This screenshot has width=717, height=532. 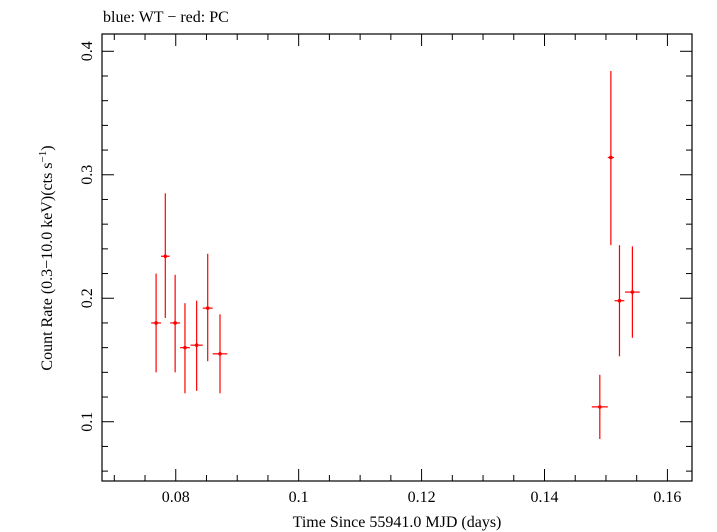 What do you see at coordinates (299, 497) in the screenshot?
I see `x-tick-label: 0.1` at bounding box center [299, 497].